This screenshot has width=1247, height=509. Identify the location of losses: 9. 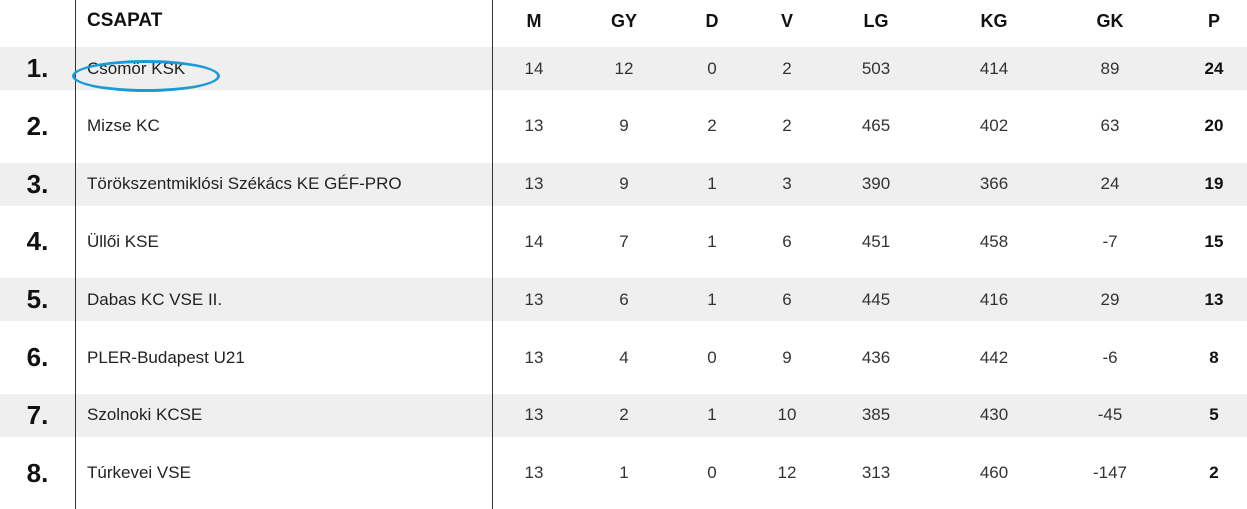
(787, 357).